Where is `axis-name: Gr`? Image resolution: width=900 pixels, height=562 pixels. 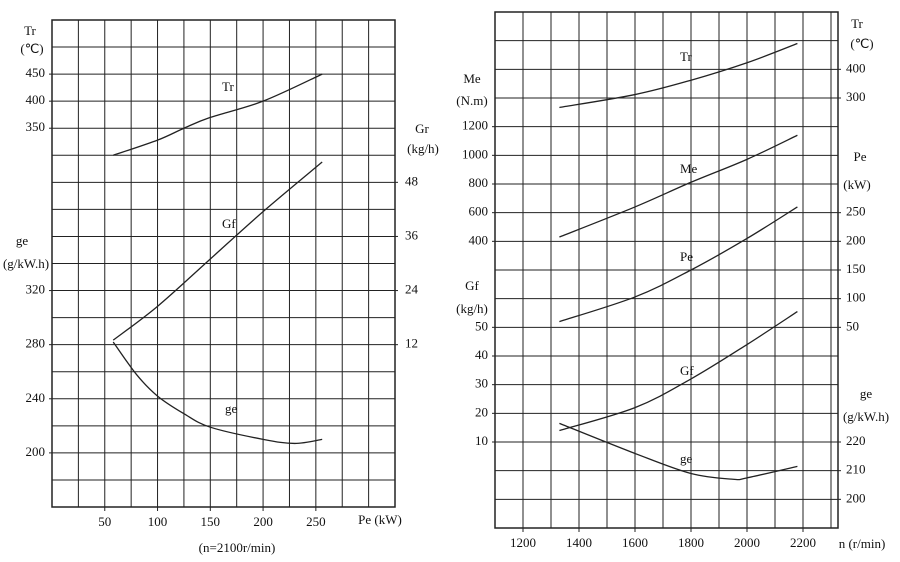 axis-name: Gr is located at coordinates (422, 128).